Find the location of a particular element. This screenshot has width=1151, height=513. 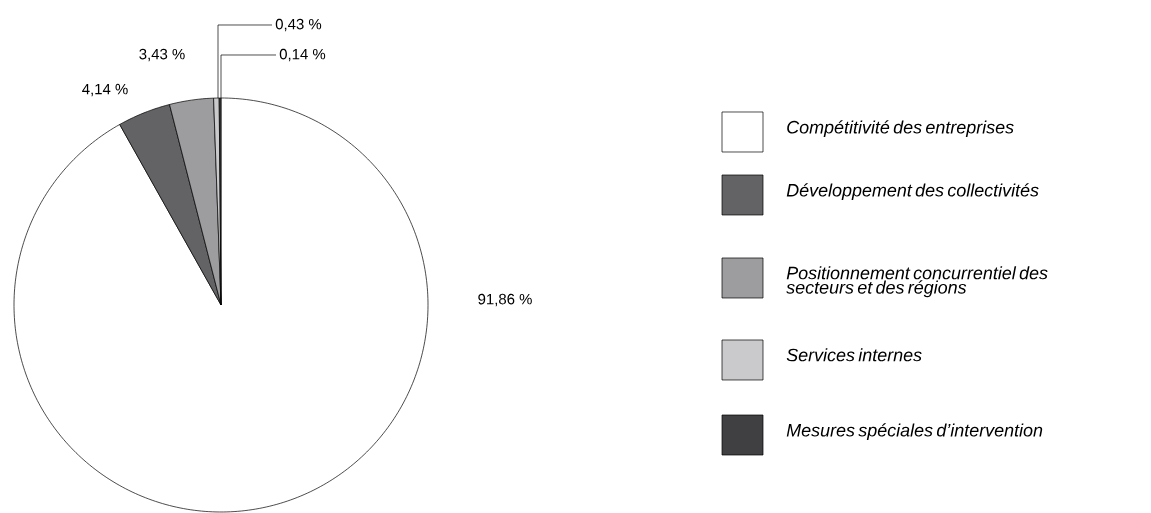

legend-label: Services internes is located at coordinates (854, 355).